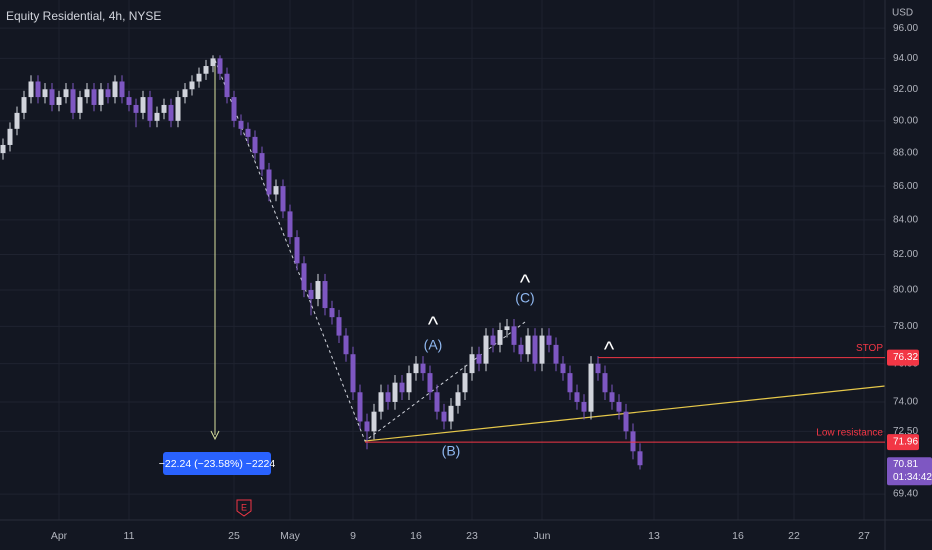  I want to click on y-tick-label: 80.00, so click(905, 290).